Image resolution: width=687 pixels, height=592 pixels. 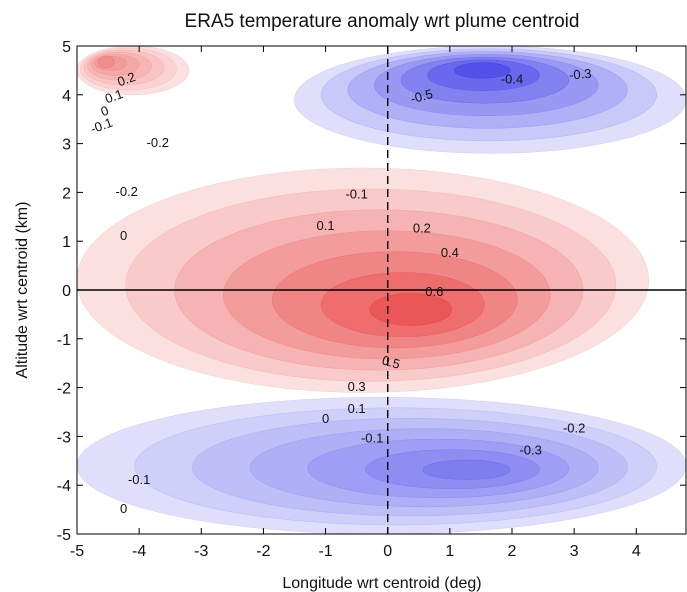 I want to click on x-tick-label-0: -5, so click(x=77, y=551).